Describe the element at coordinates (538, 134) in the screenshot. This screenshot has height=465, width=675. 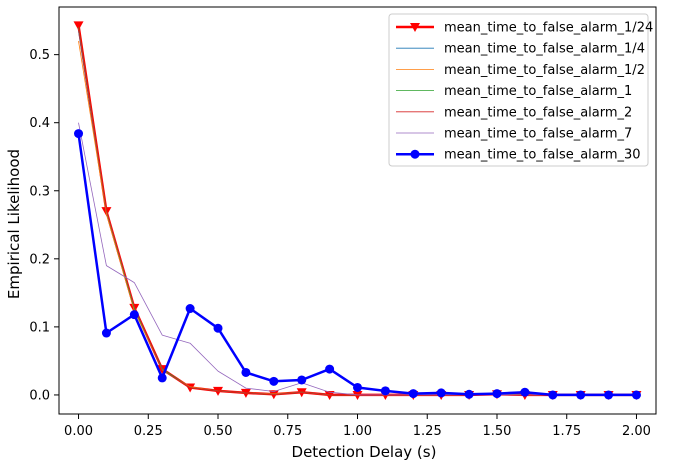
I see `legend-label: mean_time_to_false_alarm_7` at that location.